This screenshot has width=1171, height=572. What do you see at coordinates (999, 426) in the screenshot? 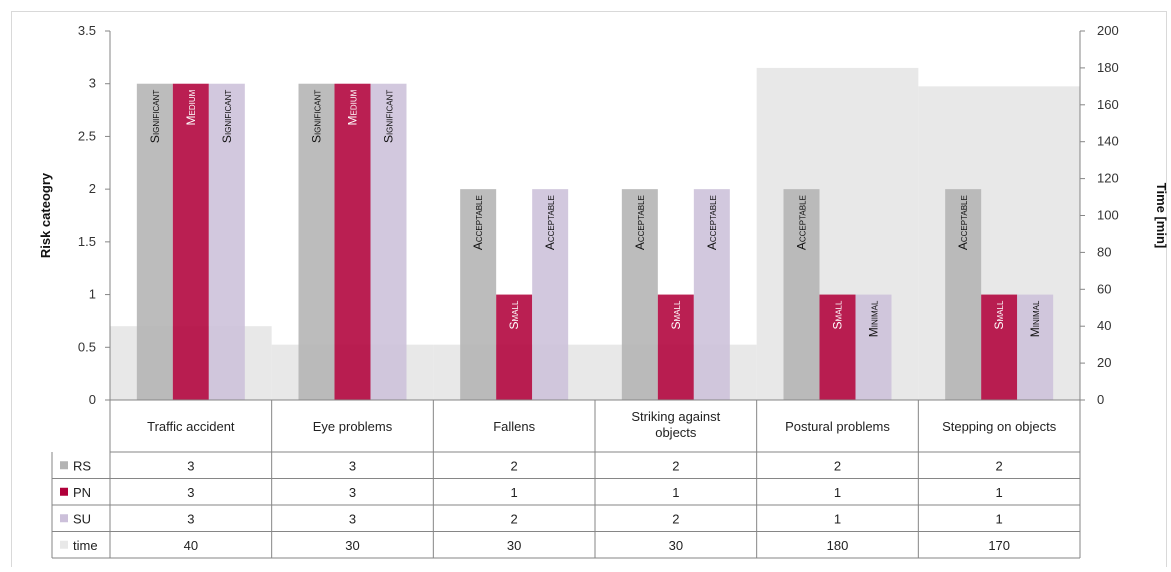
I see `category-label: Stepping on objects` at bounding box center [999, 426].